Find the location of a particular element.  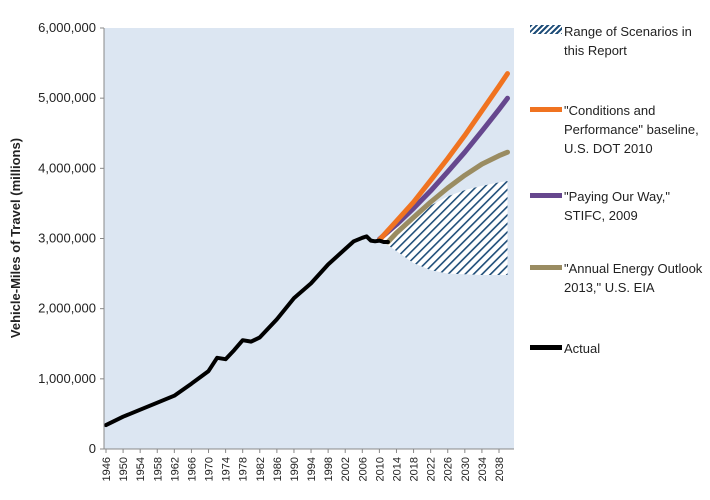

x-tick-label: 1982 is located at coordinates (261, 469).